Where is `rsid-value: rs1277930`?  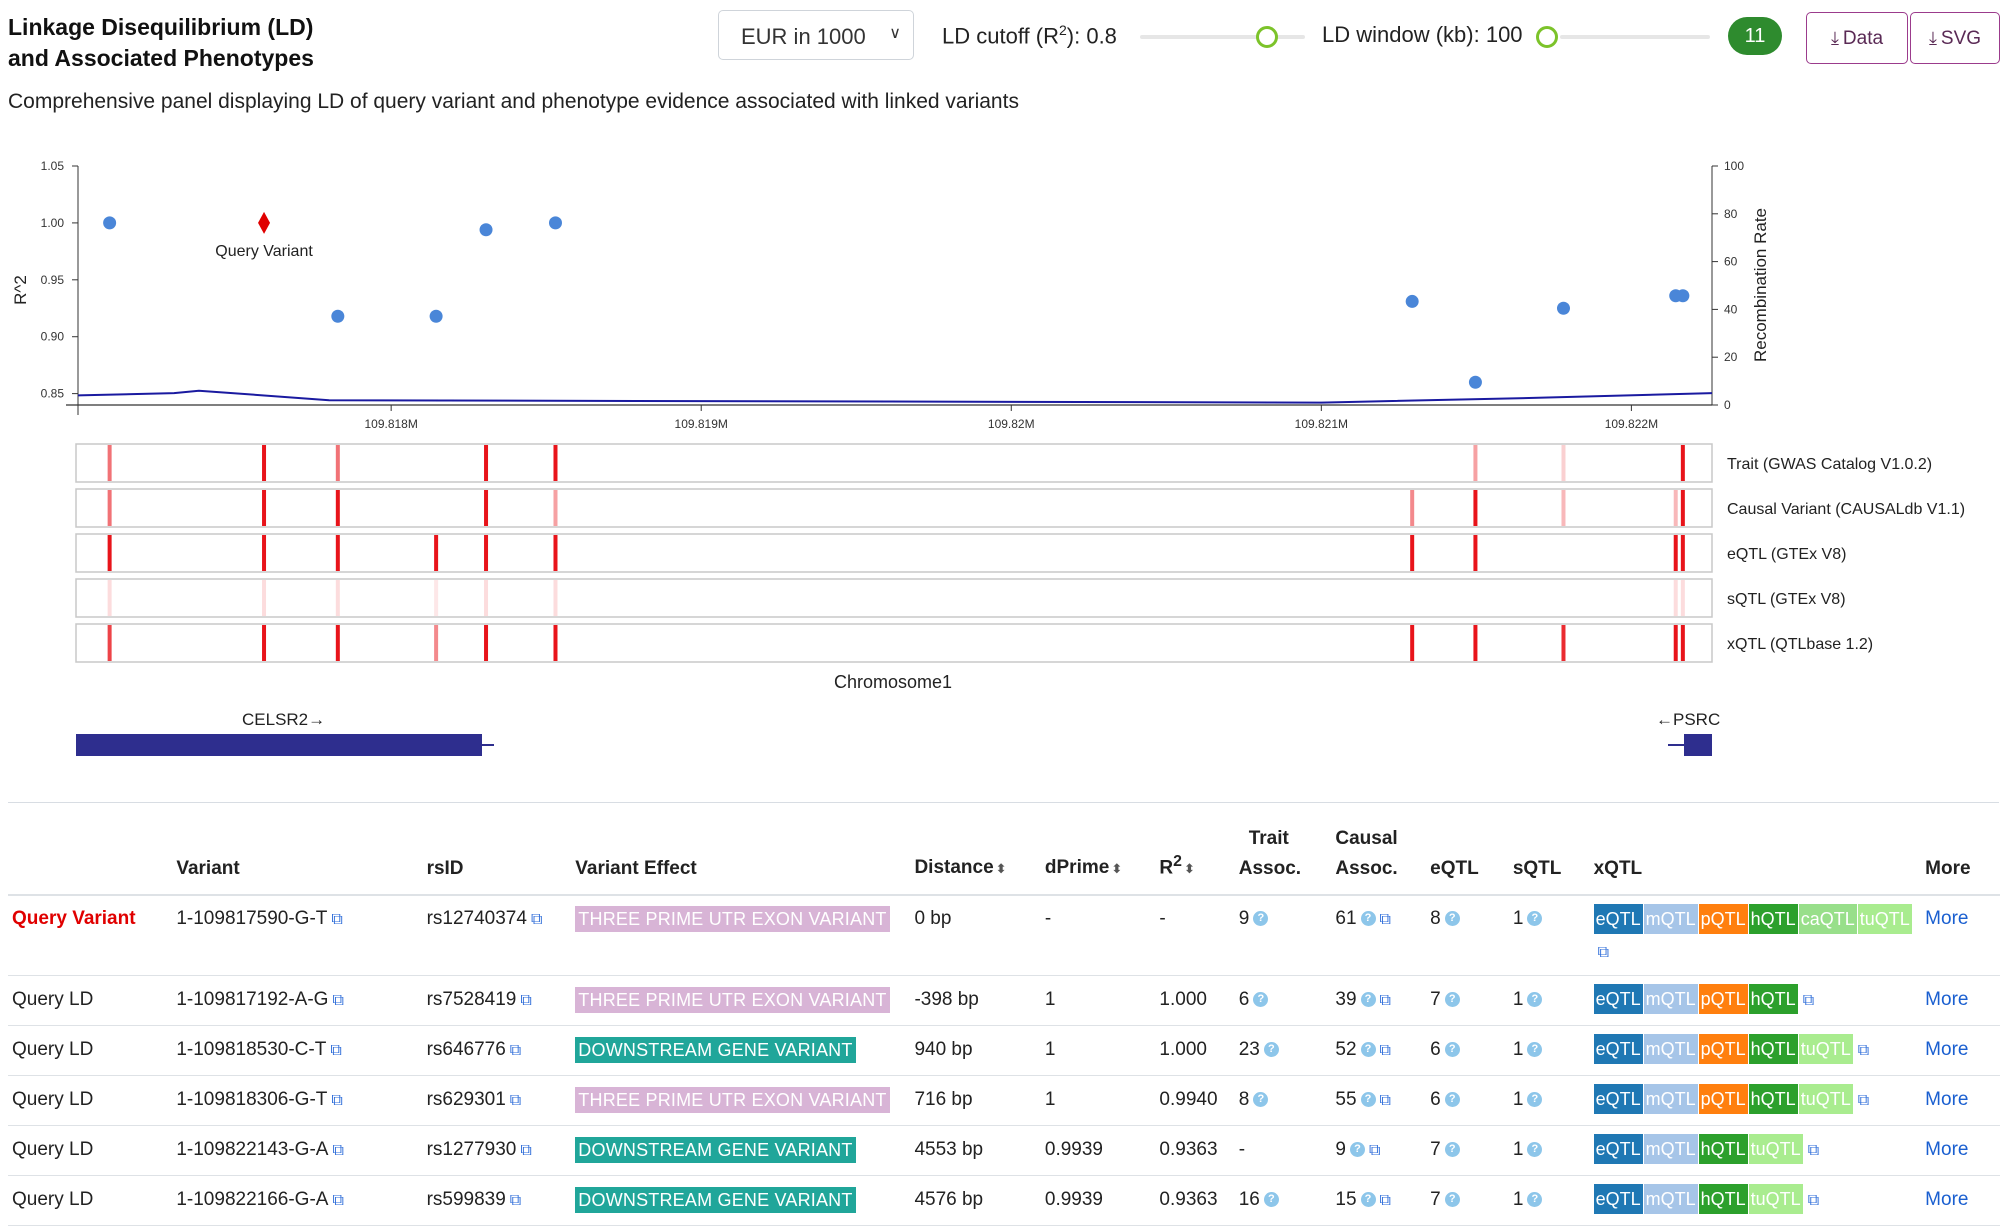
rsid-value: rs1277930 is located at coordinates (471, 1149).